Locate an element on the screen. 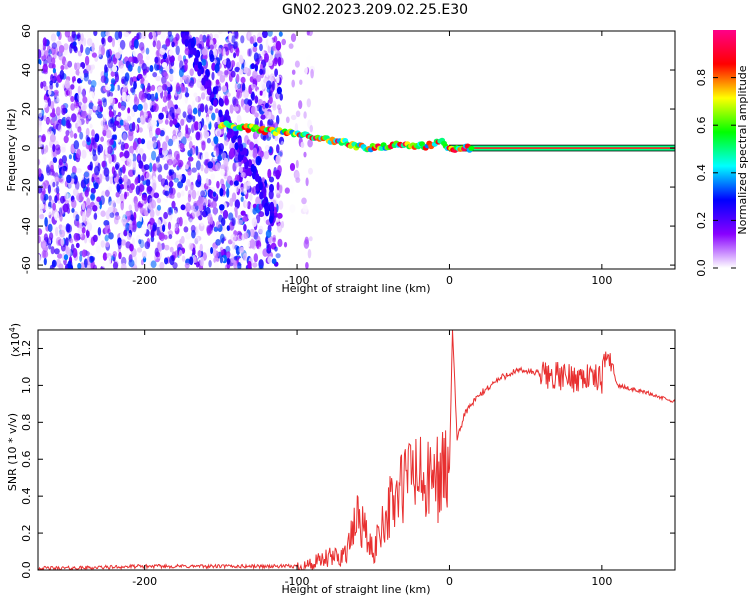 The width and height of the screenshot is (750, 600). snr-y-tick-label: 0.8 is located at coordinates (26, 423).